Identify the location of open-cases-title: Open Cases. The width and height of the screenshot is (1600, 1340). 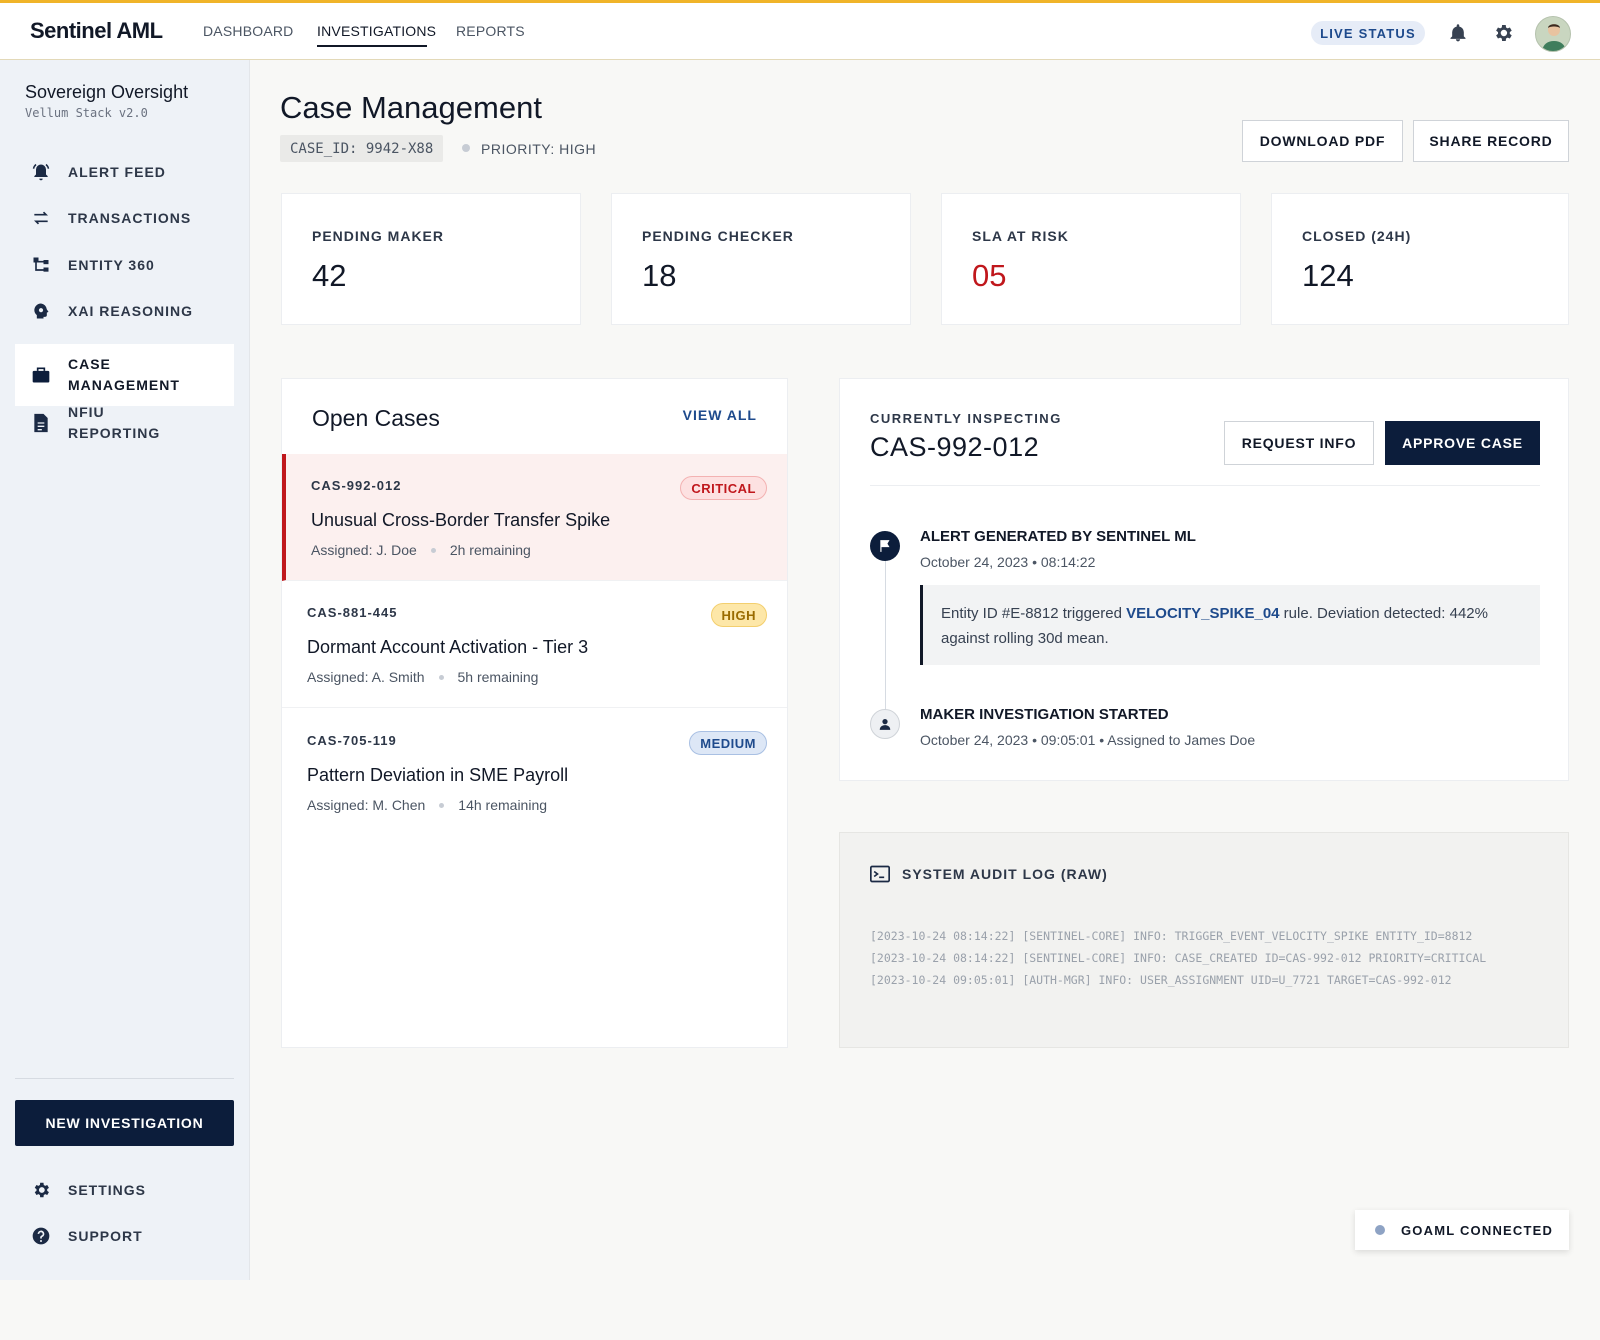
(376, 418).